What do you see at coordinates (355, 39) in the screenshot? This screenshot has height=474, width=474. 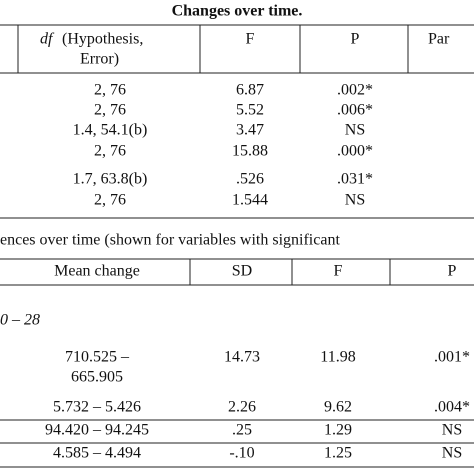 I see `header-p: P` at bounding box center [355, 39].